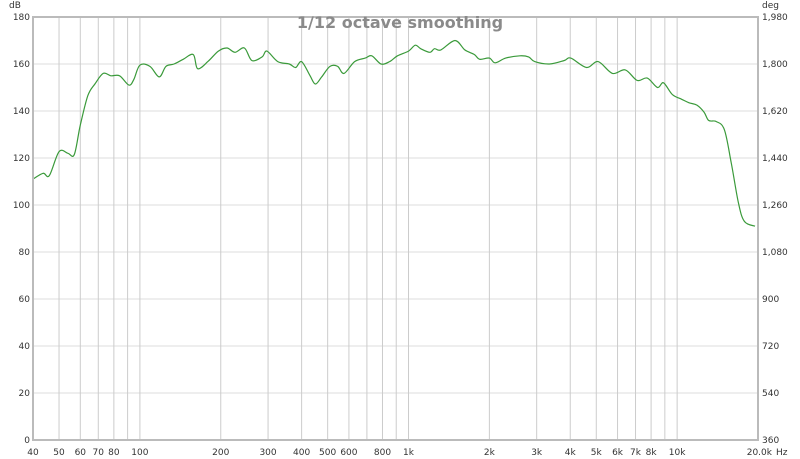  I want to click on y-tick-label: 140, so click(21, 112).